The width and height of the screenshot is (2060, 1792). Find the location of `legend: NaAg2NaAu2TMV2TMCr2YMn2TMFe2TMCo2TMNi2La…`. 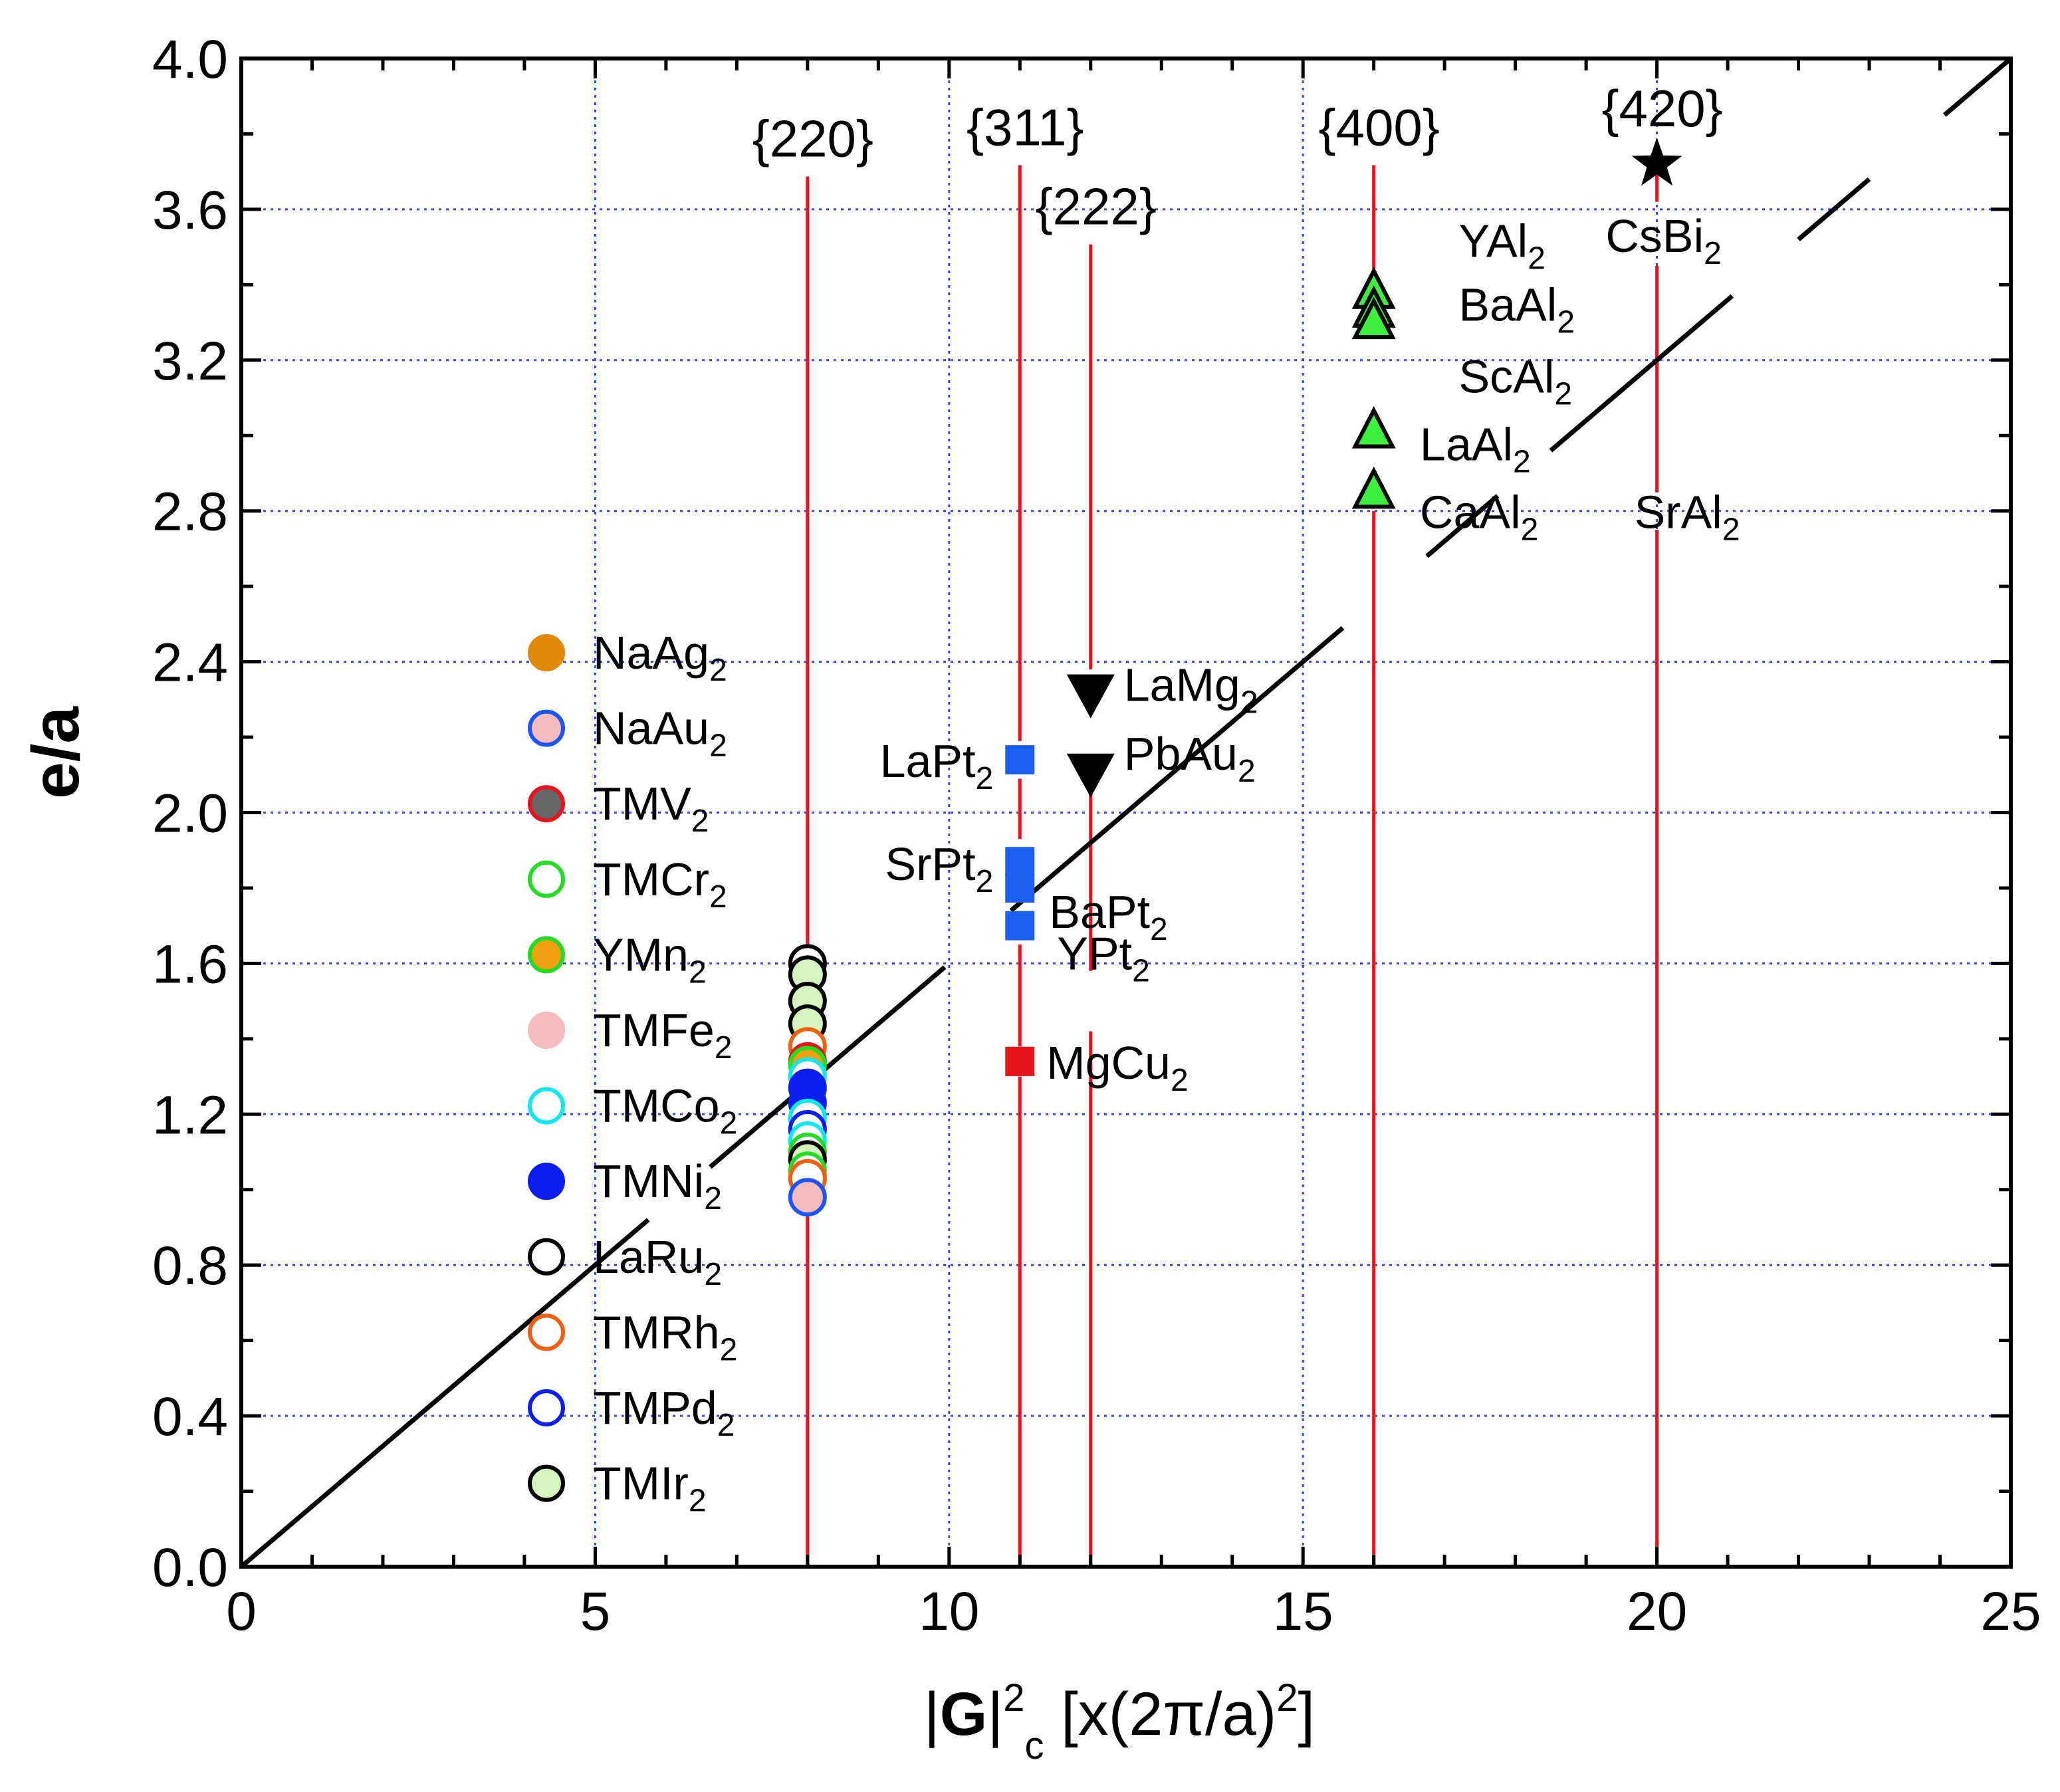

legend: NaAg2NaAu2TMV2TMCr2YMn2TMFe2TMCo2TMNi2La… is located at coordinates (632, 1073).